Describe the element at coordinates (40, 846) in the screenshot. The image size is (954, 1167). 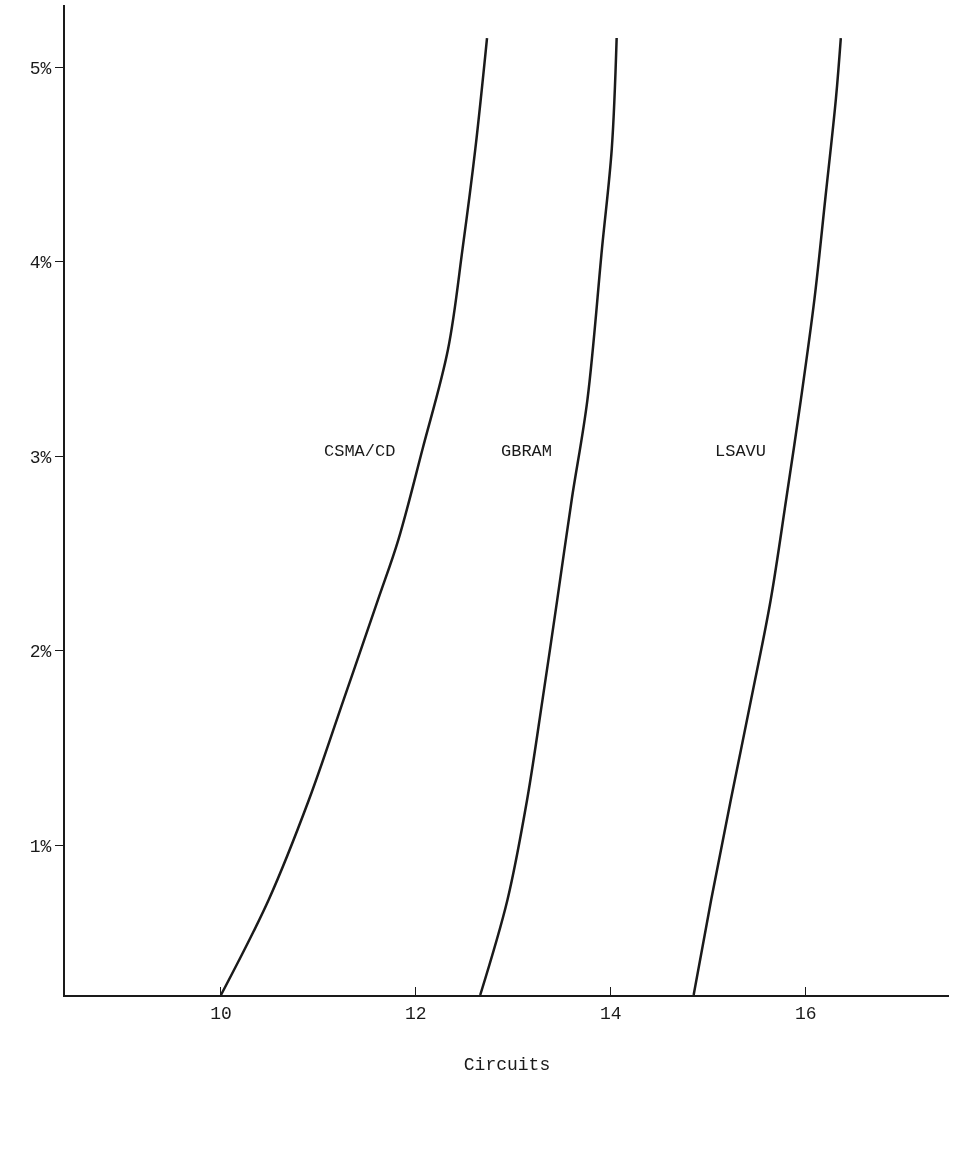
I see `y-tick-label: 1%` at that location.